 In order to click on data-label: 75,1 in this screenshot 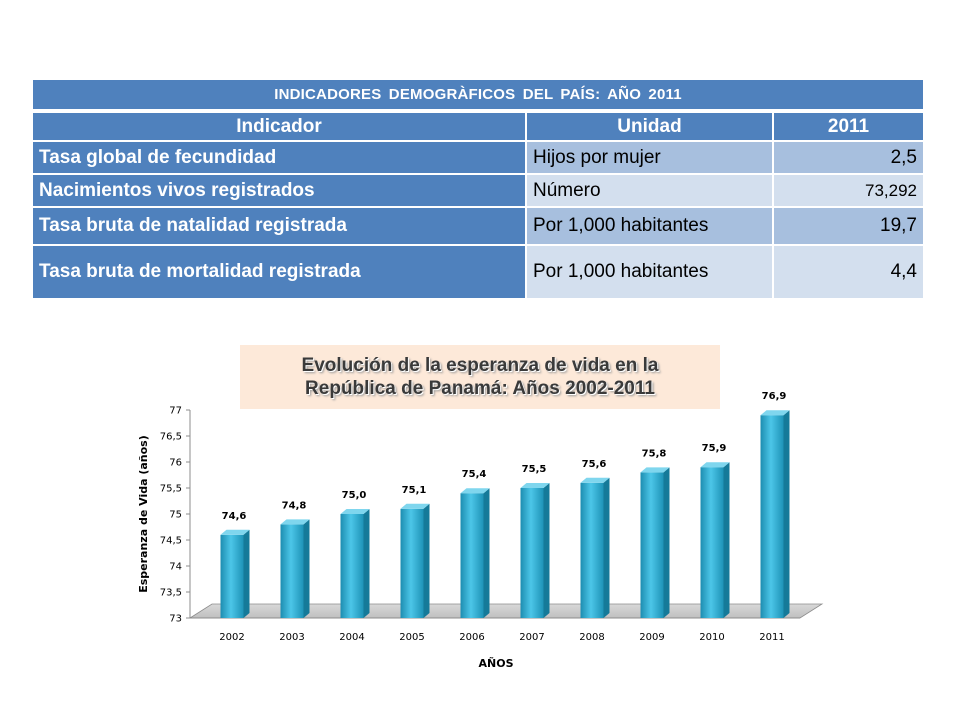, I will do `click(414, 490)`.